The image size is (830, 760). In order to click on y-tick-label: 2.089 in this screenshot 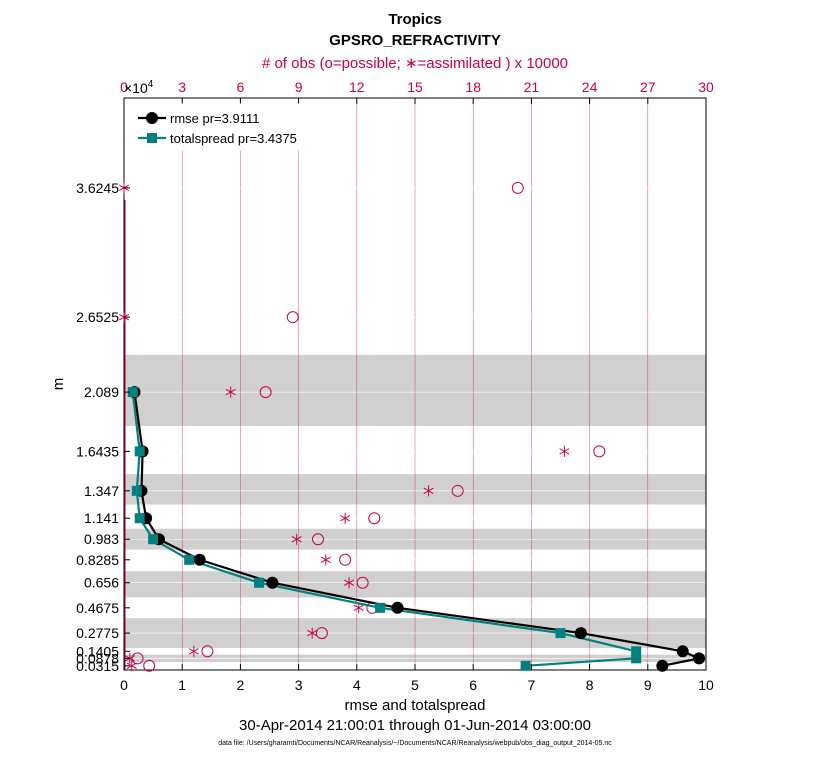, I will do `click(101, 392)`.